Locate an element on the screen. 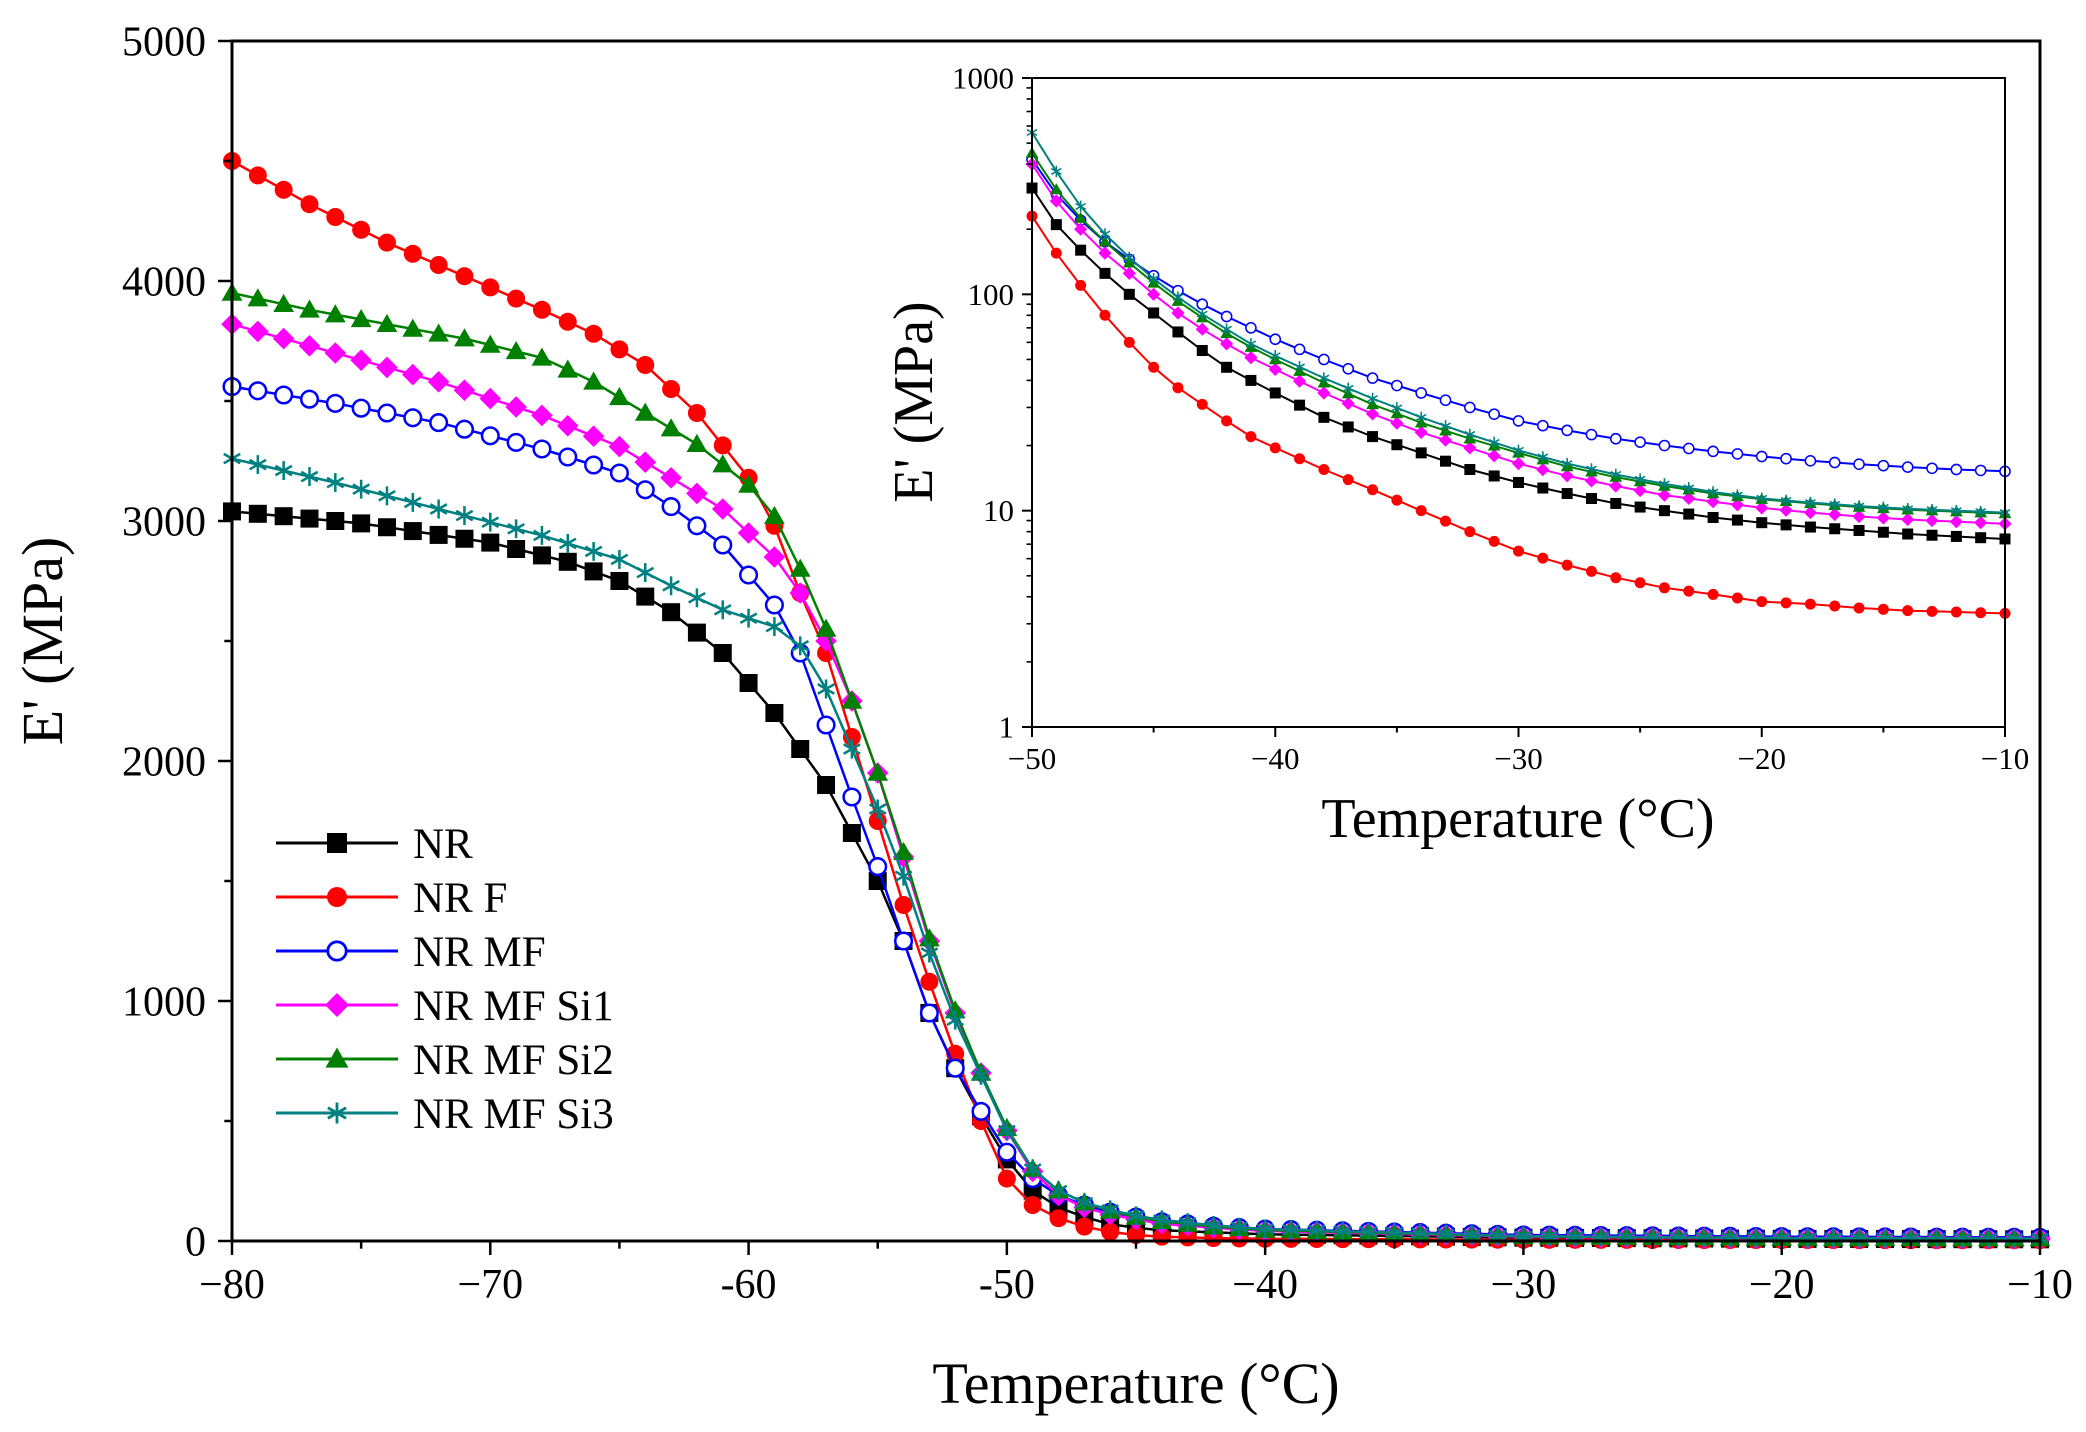 Image resolution: width=2086 pixels, height=1432 pixels. main-y-tick-label-2: 2000 is located at coordinates (164, 762).